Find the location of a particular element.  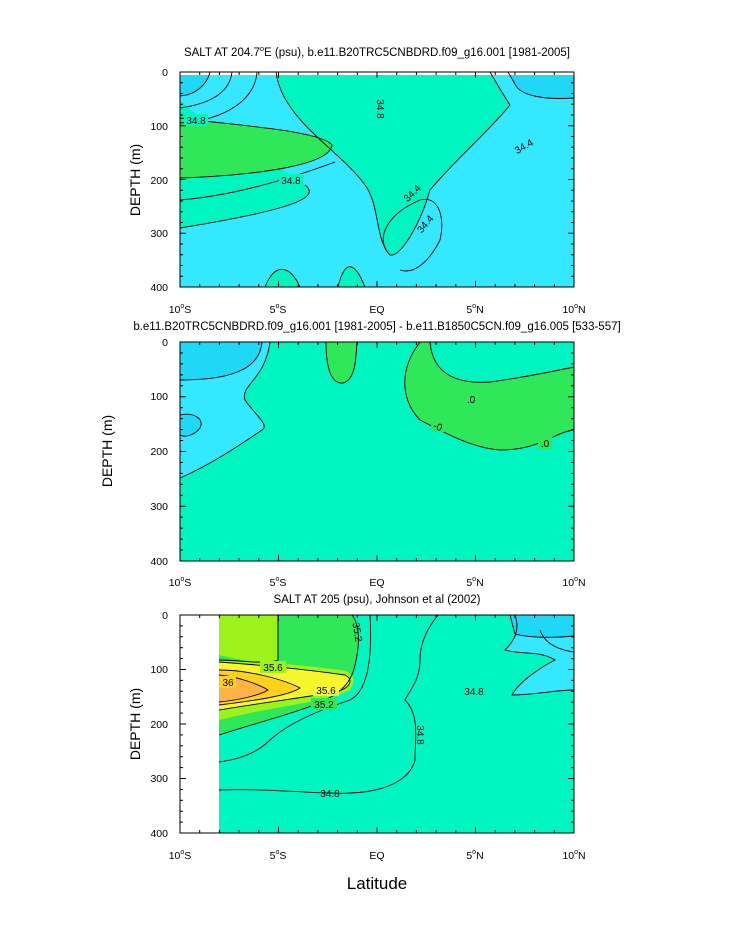

panel-1-ylabel: DEPTH (m) is located at coordinates (135, 180).